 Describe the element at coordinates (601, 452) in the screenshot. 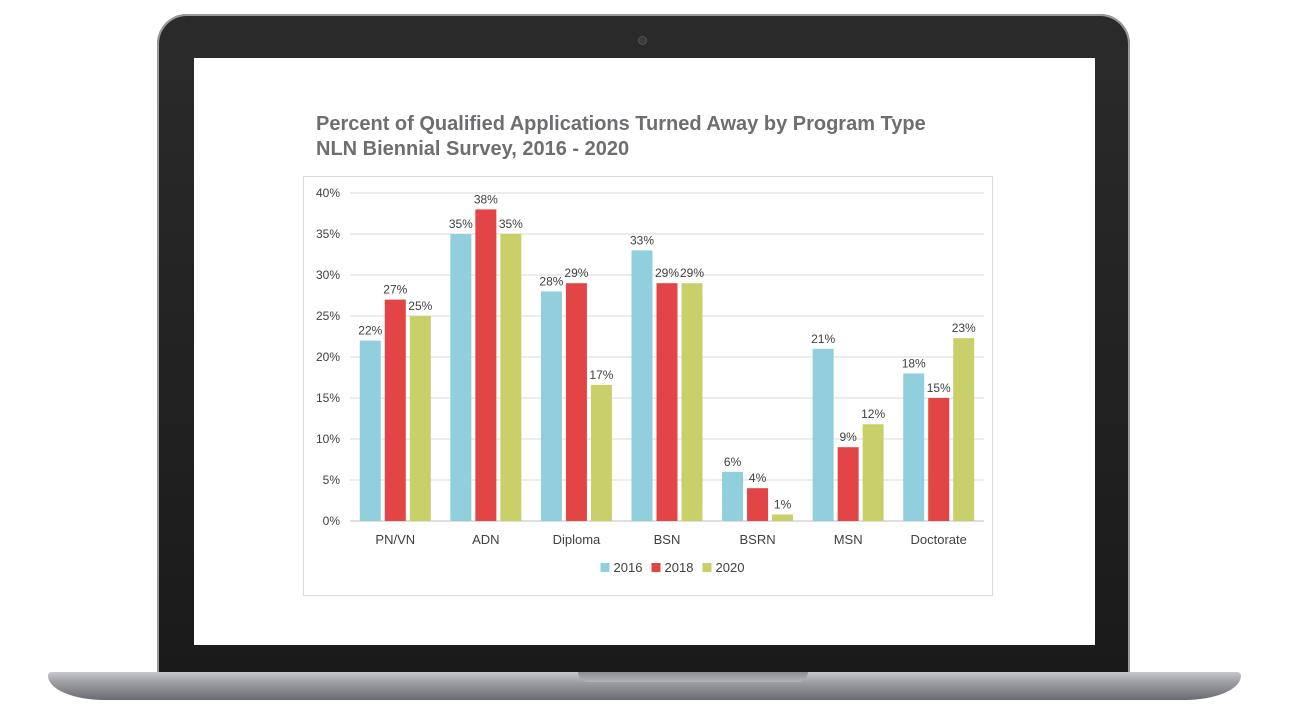

I see `bar-2020-diploma` at that location.